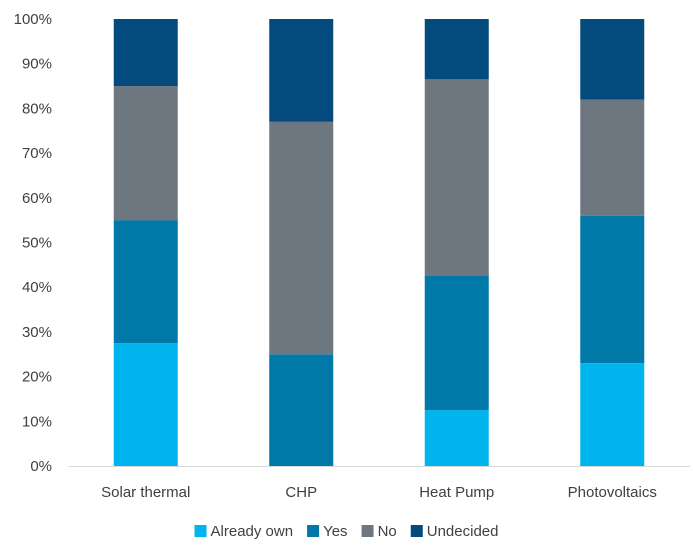 The width and height of the screenshot is (693, 550). I want to click on x-category-label: CHP, so click(301, 492).